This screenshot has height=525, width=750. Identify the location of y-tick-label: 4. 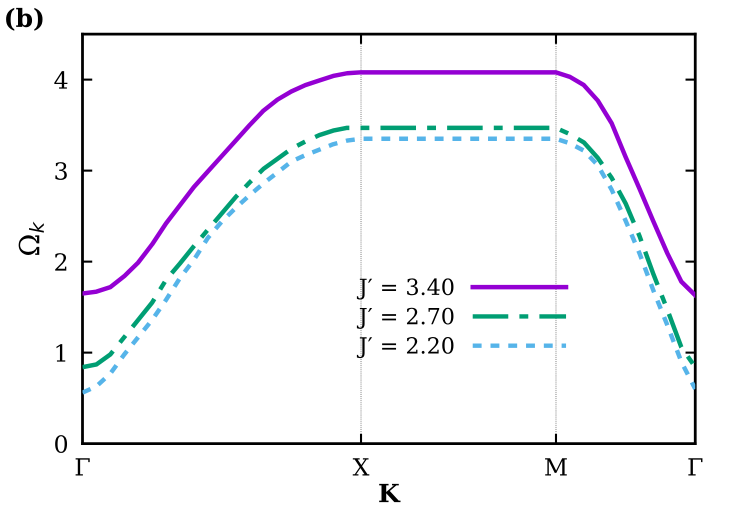
(61, 80).